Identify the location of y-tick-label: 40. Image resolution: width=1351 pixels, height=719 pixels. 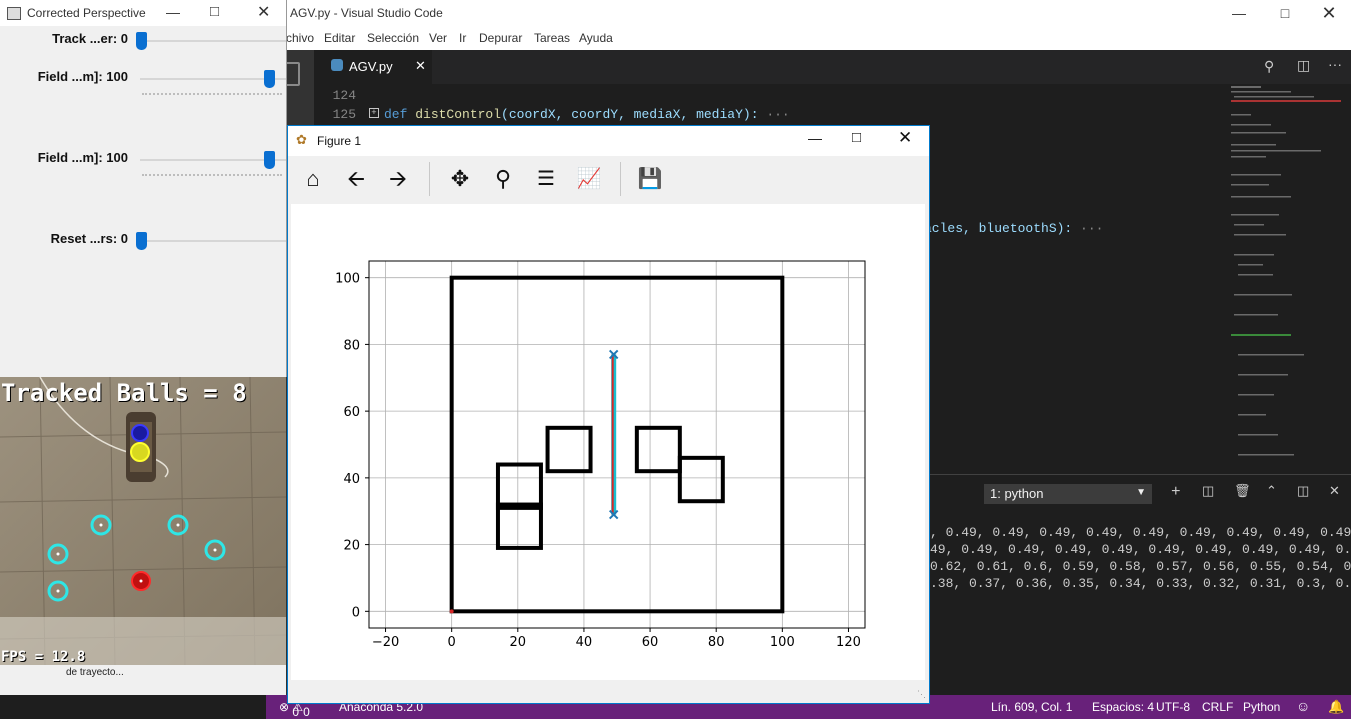
(351, 479).